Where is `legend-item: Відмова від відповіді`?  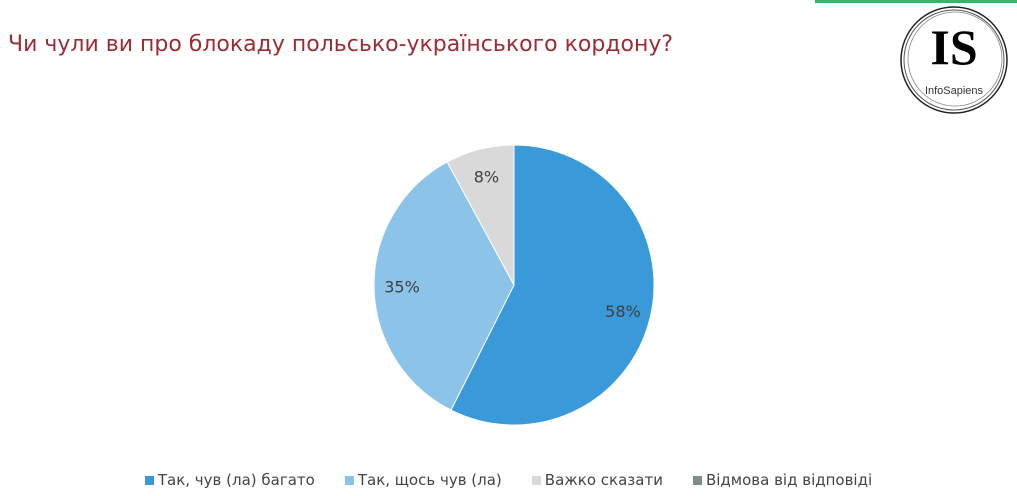 legend-item: Відмова від відповіді is located at coordinates (782, 480).